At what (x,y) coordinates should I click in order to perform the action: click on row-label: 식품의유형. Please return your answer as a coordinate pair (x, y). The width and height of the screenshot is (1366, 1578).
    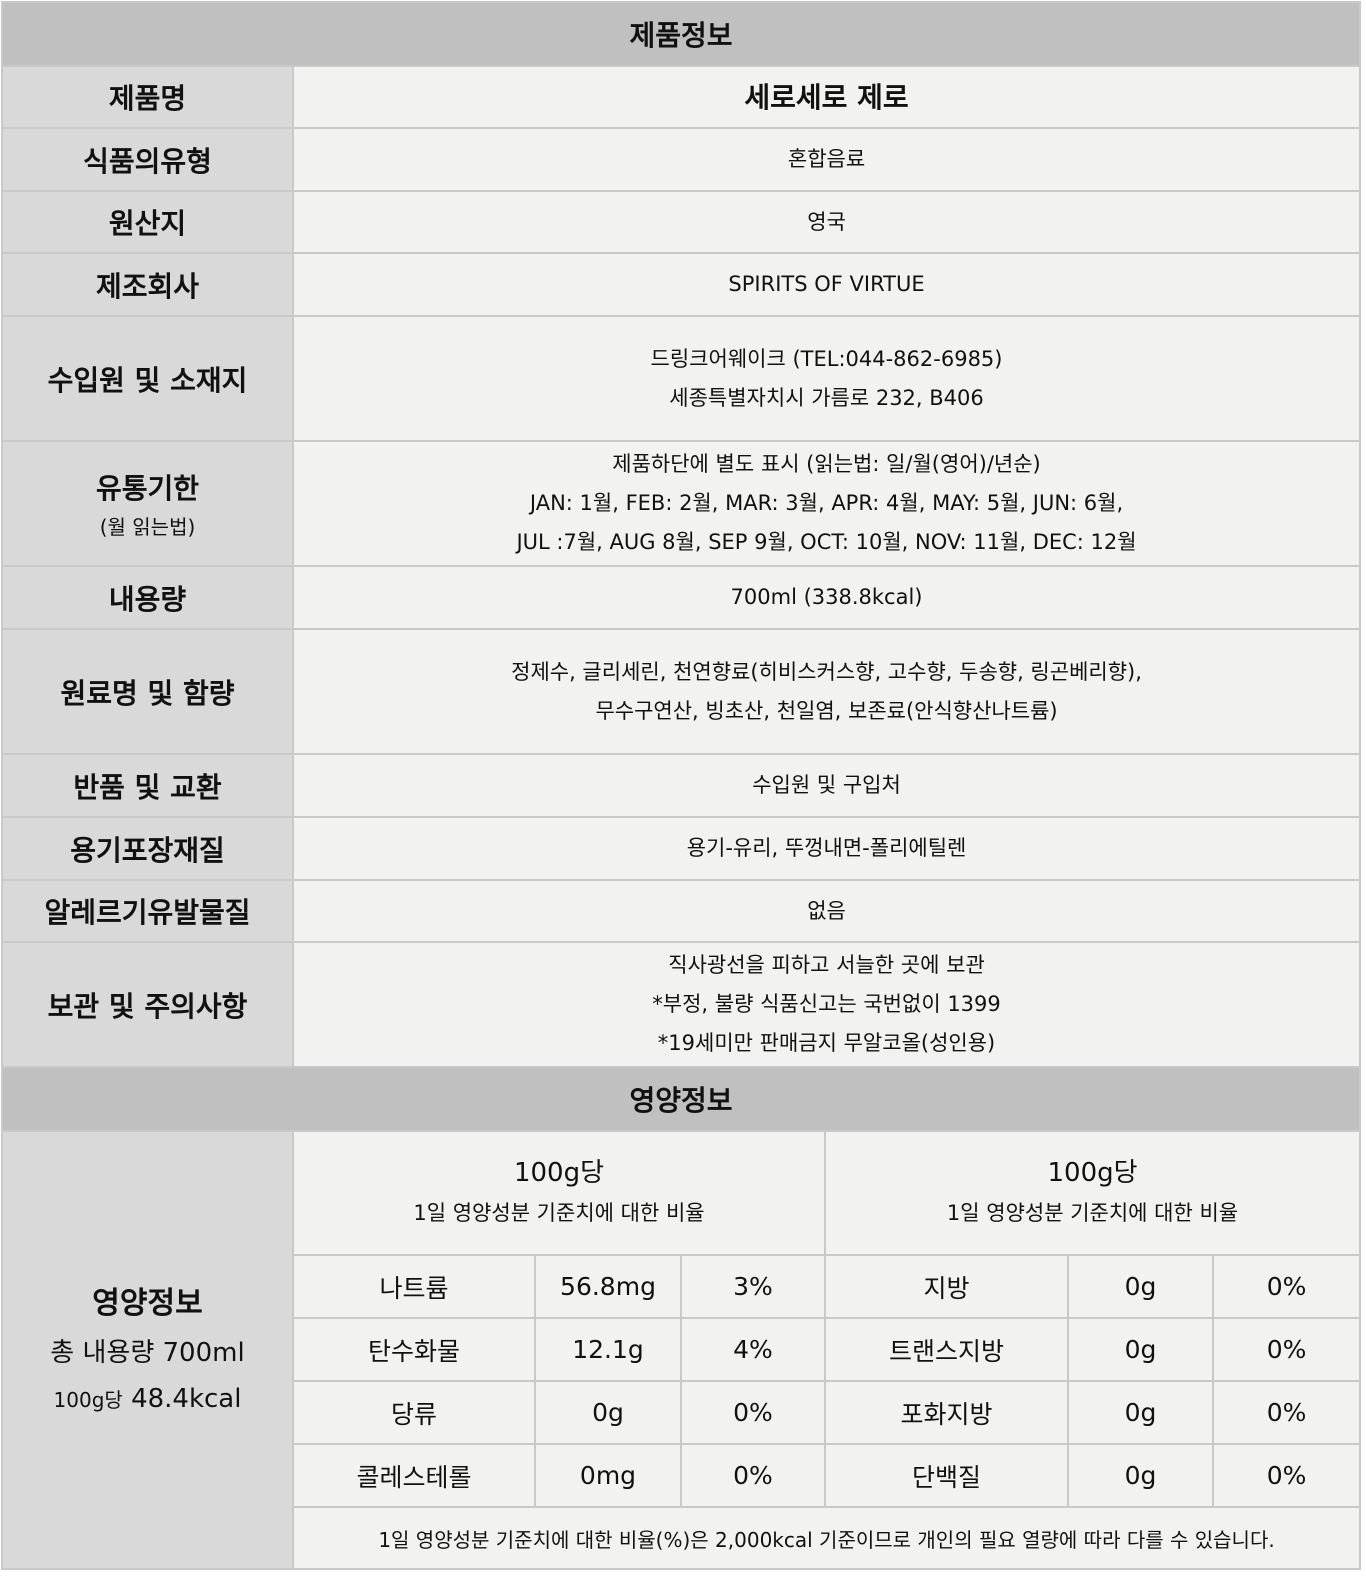
    Looking at the image, I should click on (147, 159).